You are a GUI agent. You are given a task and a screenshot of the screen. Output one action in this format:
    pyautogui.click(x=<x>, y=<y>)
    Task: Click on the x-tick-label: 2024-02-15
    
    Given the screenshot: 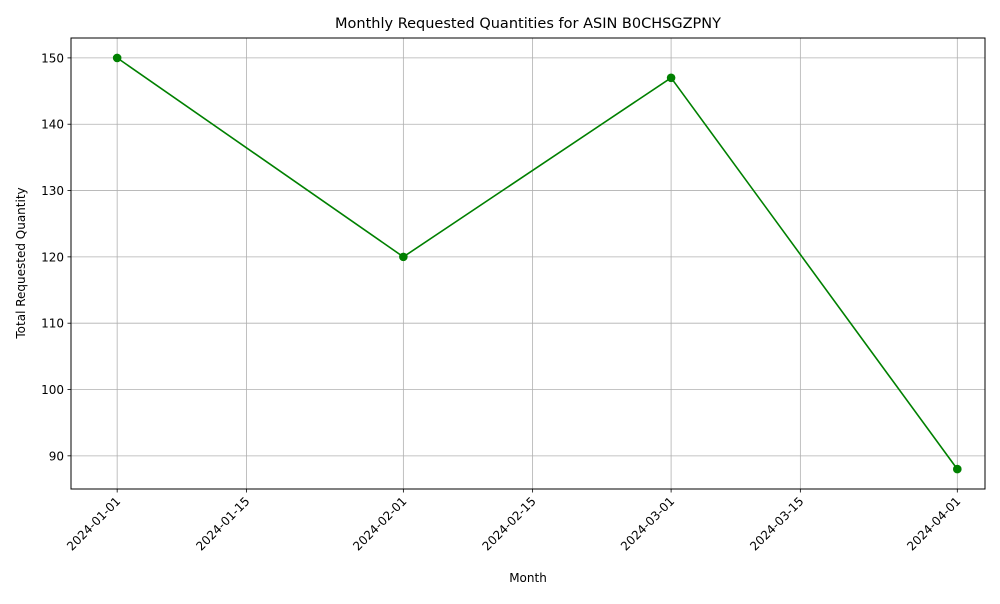 What is the action you would take?
    pyautogui.click(x=509, y=523)
    